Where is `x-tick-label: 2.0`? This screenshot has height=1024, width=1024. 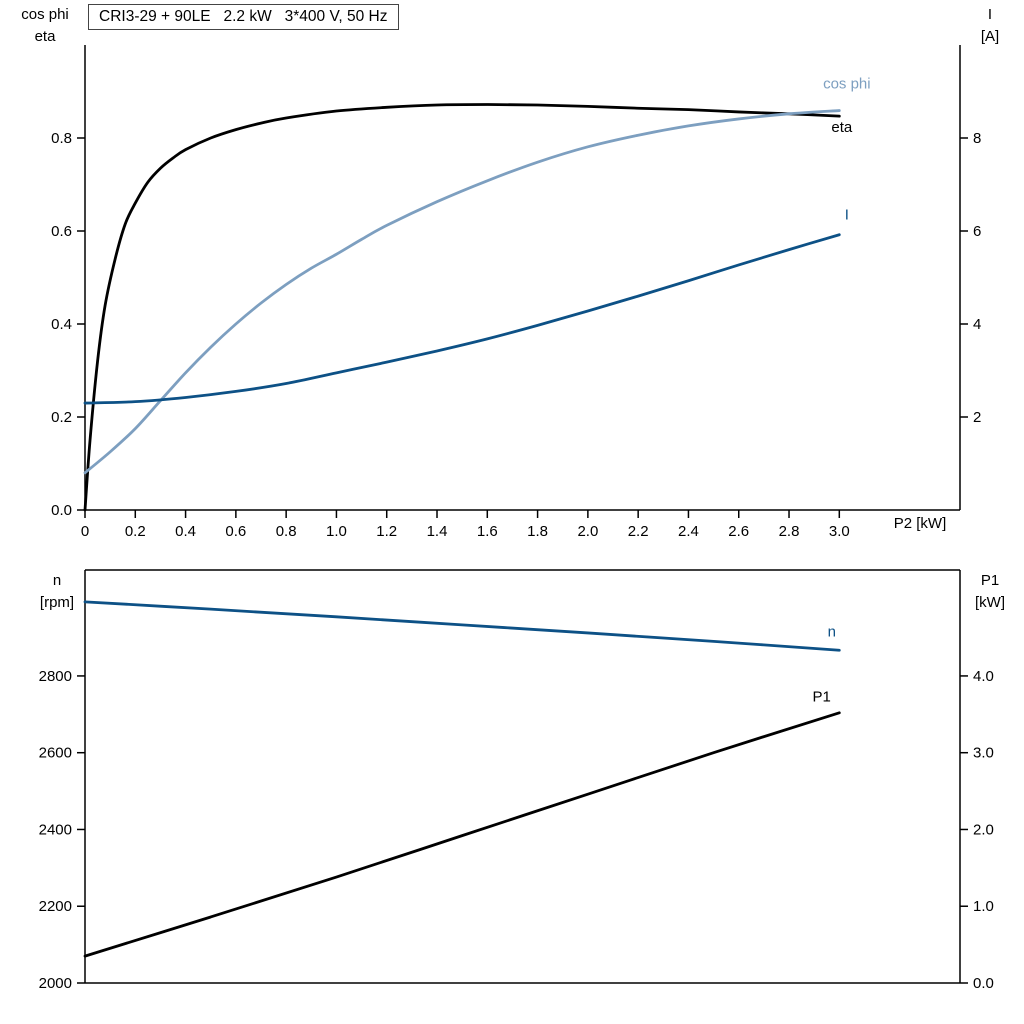
x-tick-label: 2.0 is located at coordinates (587, 531).